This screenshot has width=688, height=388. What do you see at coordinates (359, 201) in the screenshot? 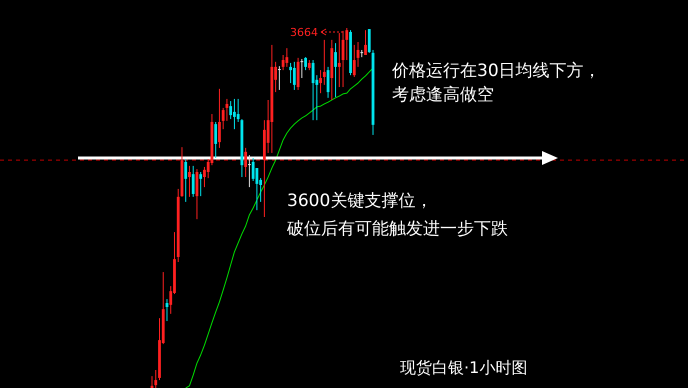
I see `annotation: 3600关键支撑位，` at bounding box center [359, 201].